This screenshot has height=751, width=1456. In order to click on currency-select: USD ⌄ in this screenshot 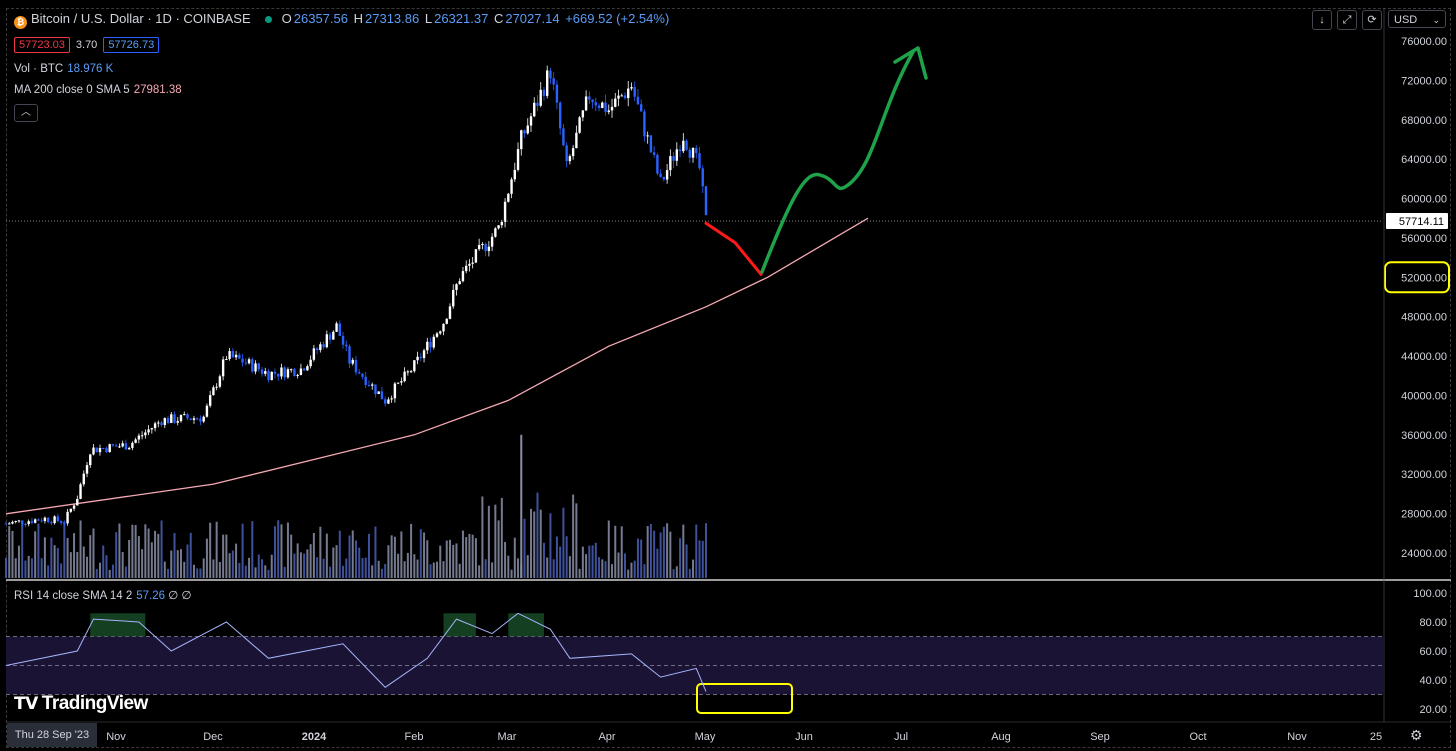, I will do `click(1417, 19)`.